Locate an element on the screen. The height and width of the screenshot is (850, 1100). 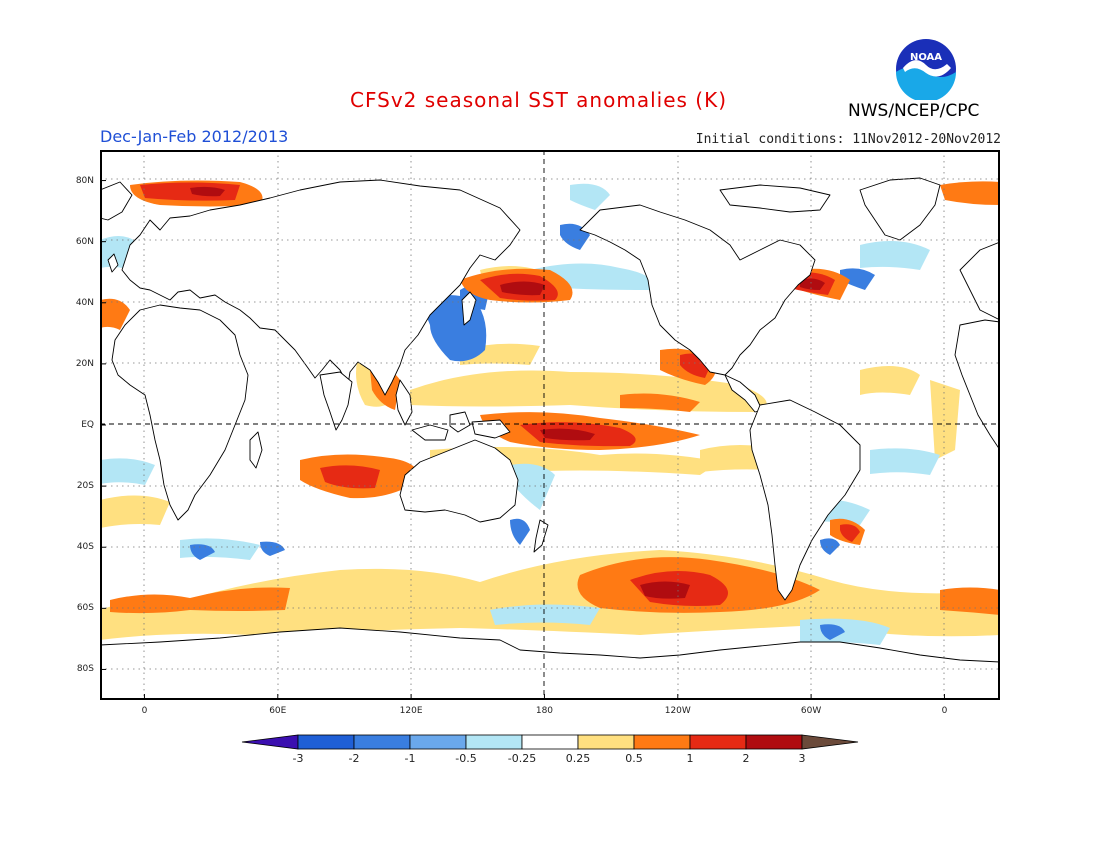
colorbar-label: 0.5 is located at coordinates (634, 758).